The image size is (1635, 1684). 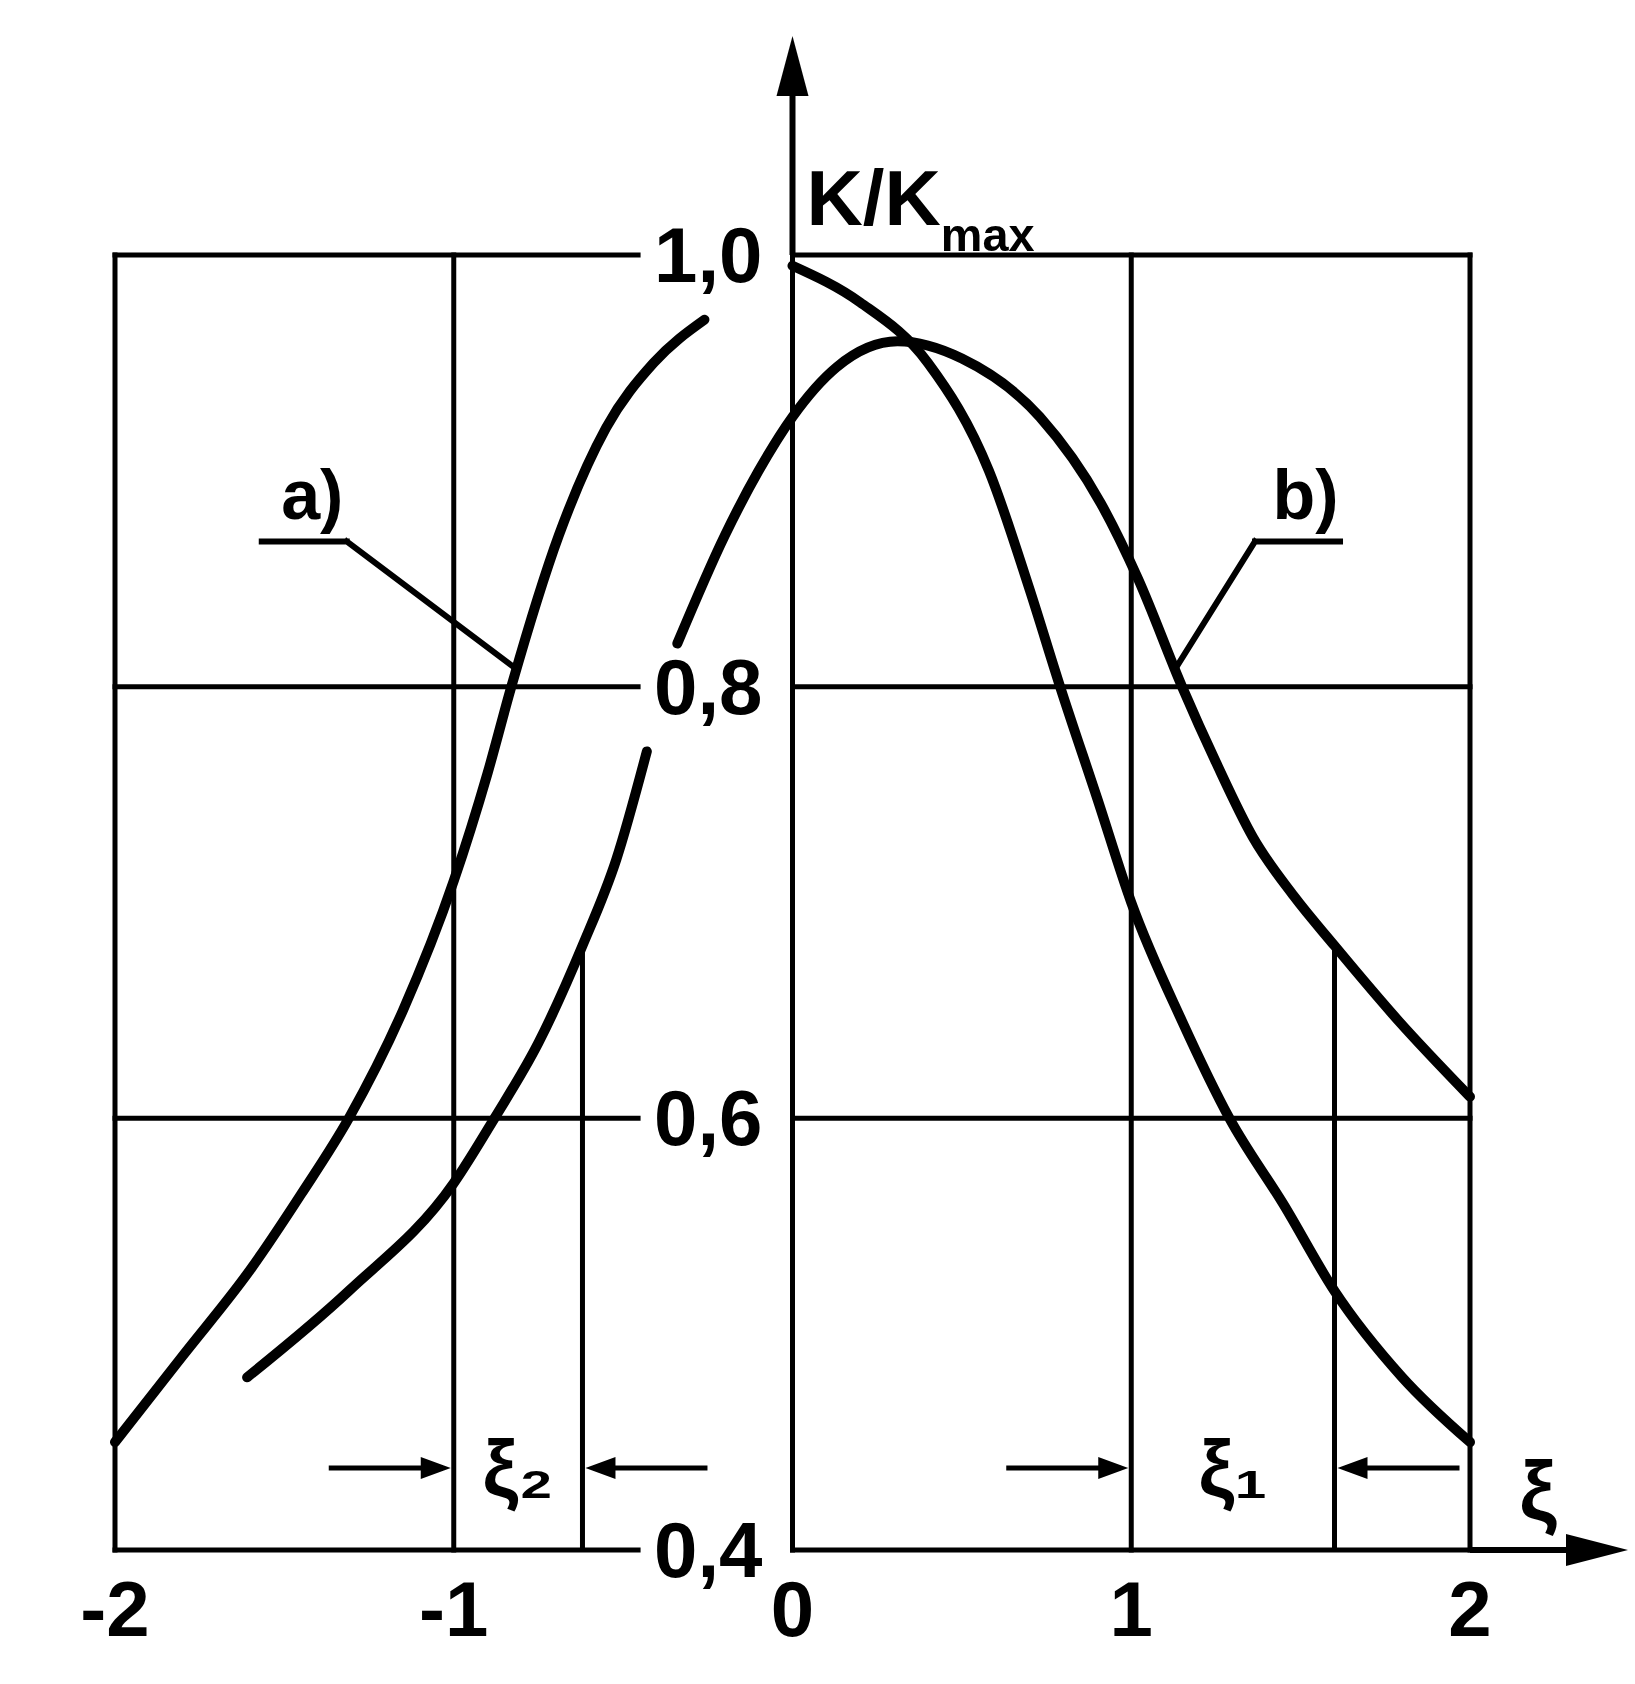 What do you see at coordinates (920, 207) in the screenshot?
I see `y-axis-title: K/K$_{max}$` at bounding box center [920, 207].